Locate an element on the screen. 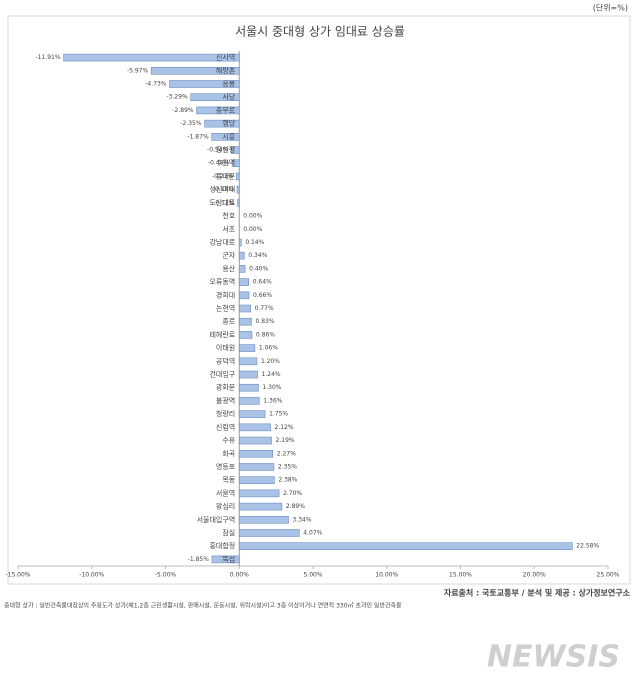  category-label: 군자 is located at coordinates (228, 255).